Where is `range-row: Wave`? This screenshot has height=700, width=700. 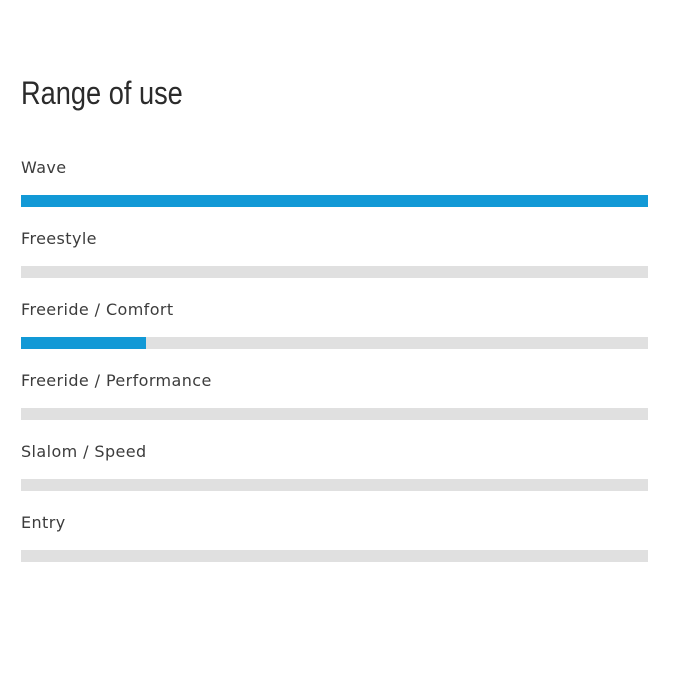 range-row: Wave is located at coordinates (334, 182).